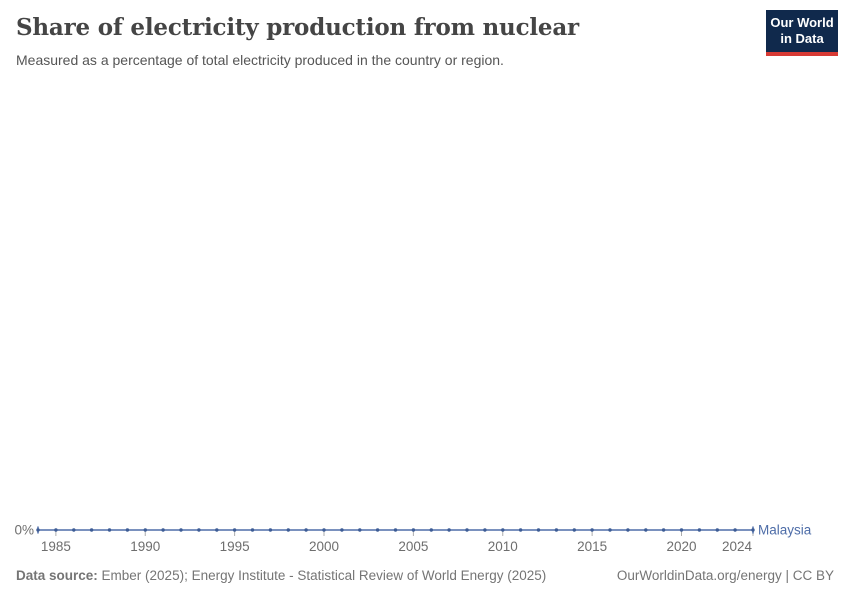 Image resolution: width=850 pixels, height=600 pixels. Describe the element at coordinates (592, 546) in the screenshot. I see `x-axis-tick-label: 2015` at that location.